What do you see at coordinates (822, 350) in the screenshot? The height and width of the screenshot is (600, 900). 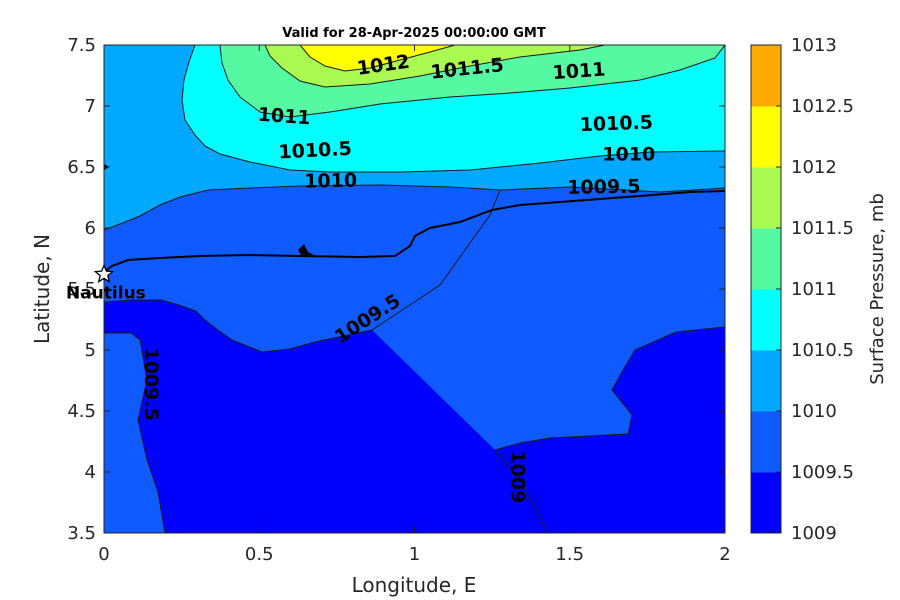 I see `colorbar-tick-label: 1010.5` at bounding box center [822, 350].